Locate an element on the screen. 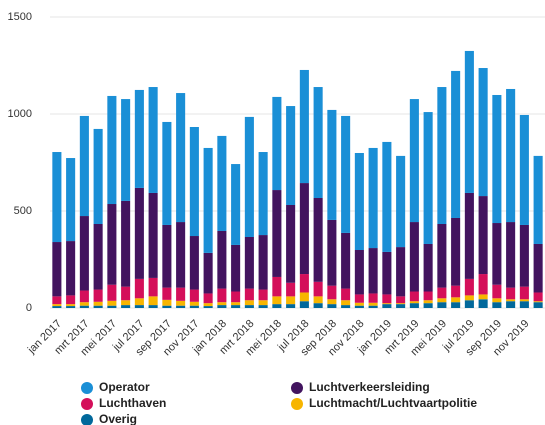  y-tick-label: 0 is located at coordinates (29, 308).